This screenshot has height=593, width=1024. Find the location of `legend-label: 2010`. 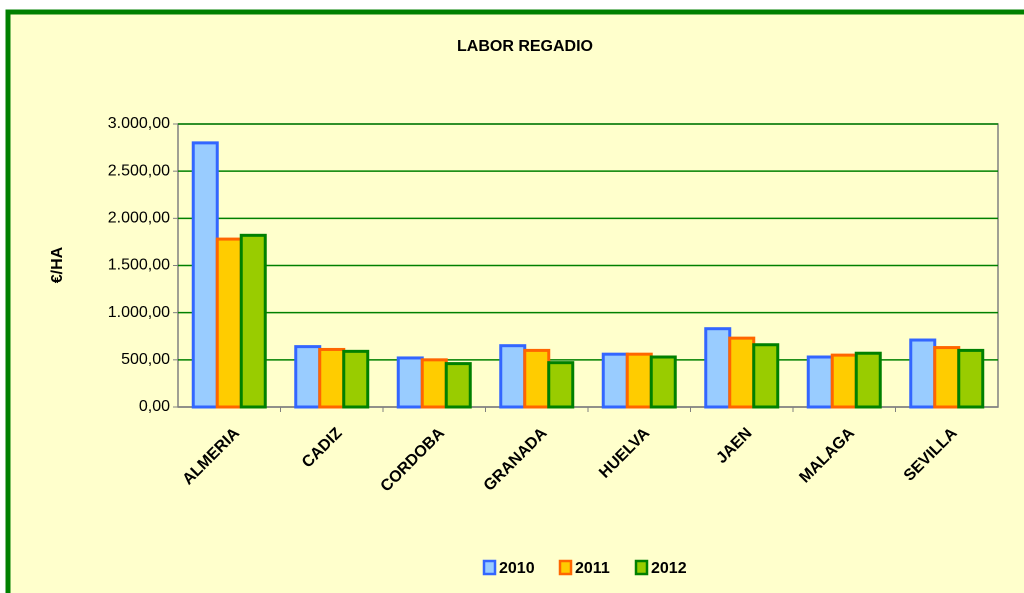

legend-label: 2010 is located at coordinates (517, 568).